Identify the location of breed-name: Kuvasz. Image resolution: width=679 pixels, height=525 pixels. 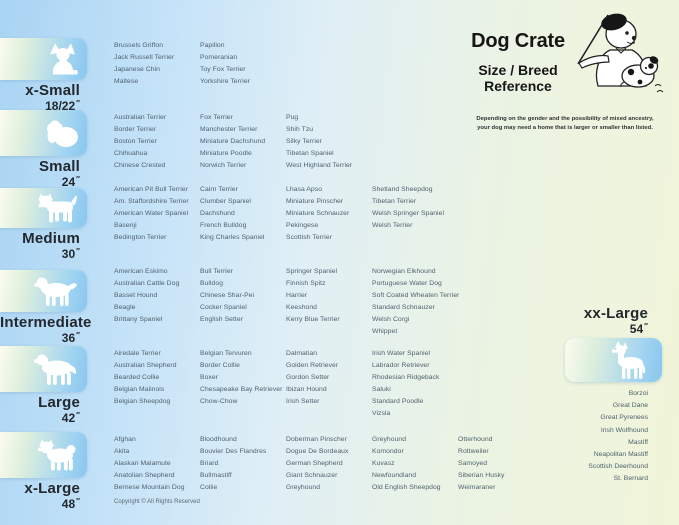
(383, 464).